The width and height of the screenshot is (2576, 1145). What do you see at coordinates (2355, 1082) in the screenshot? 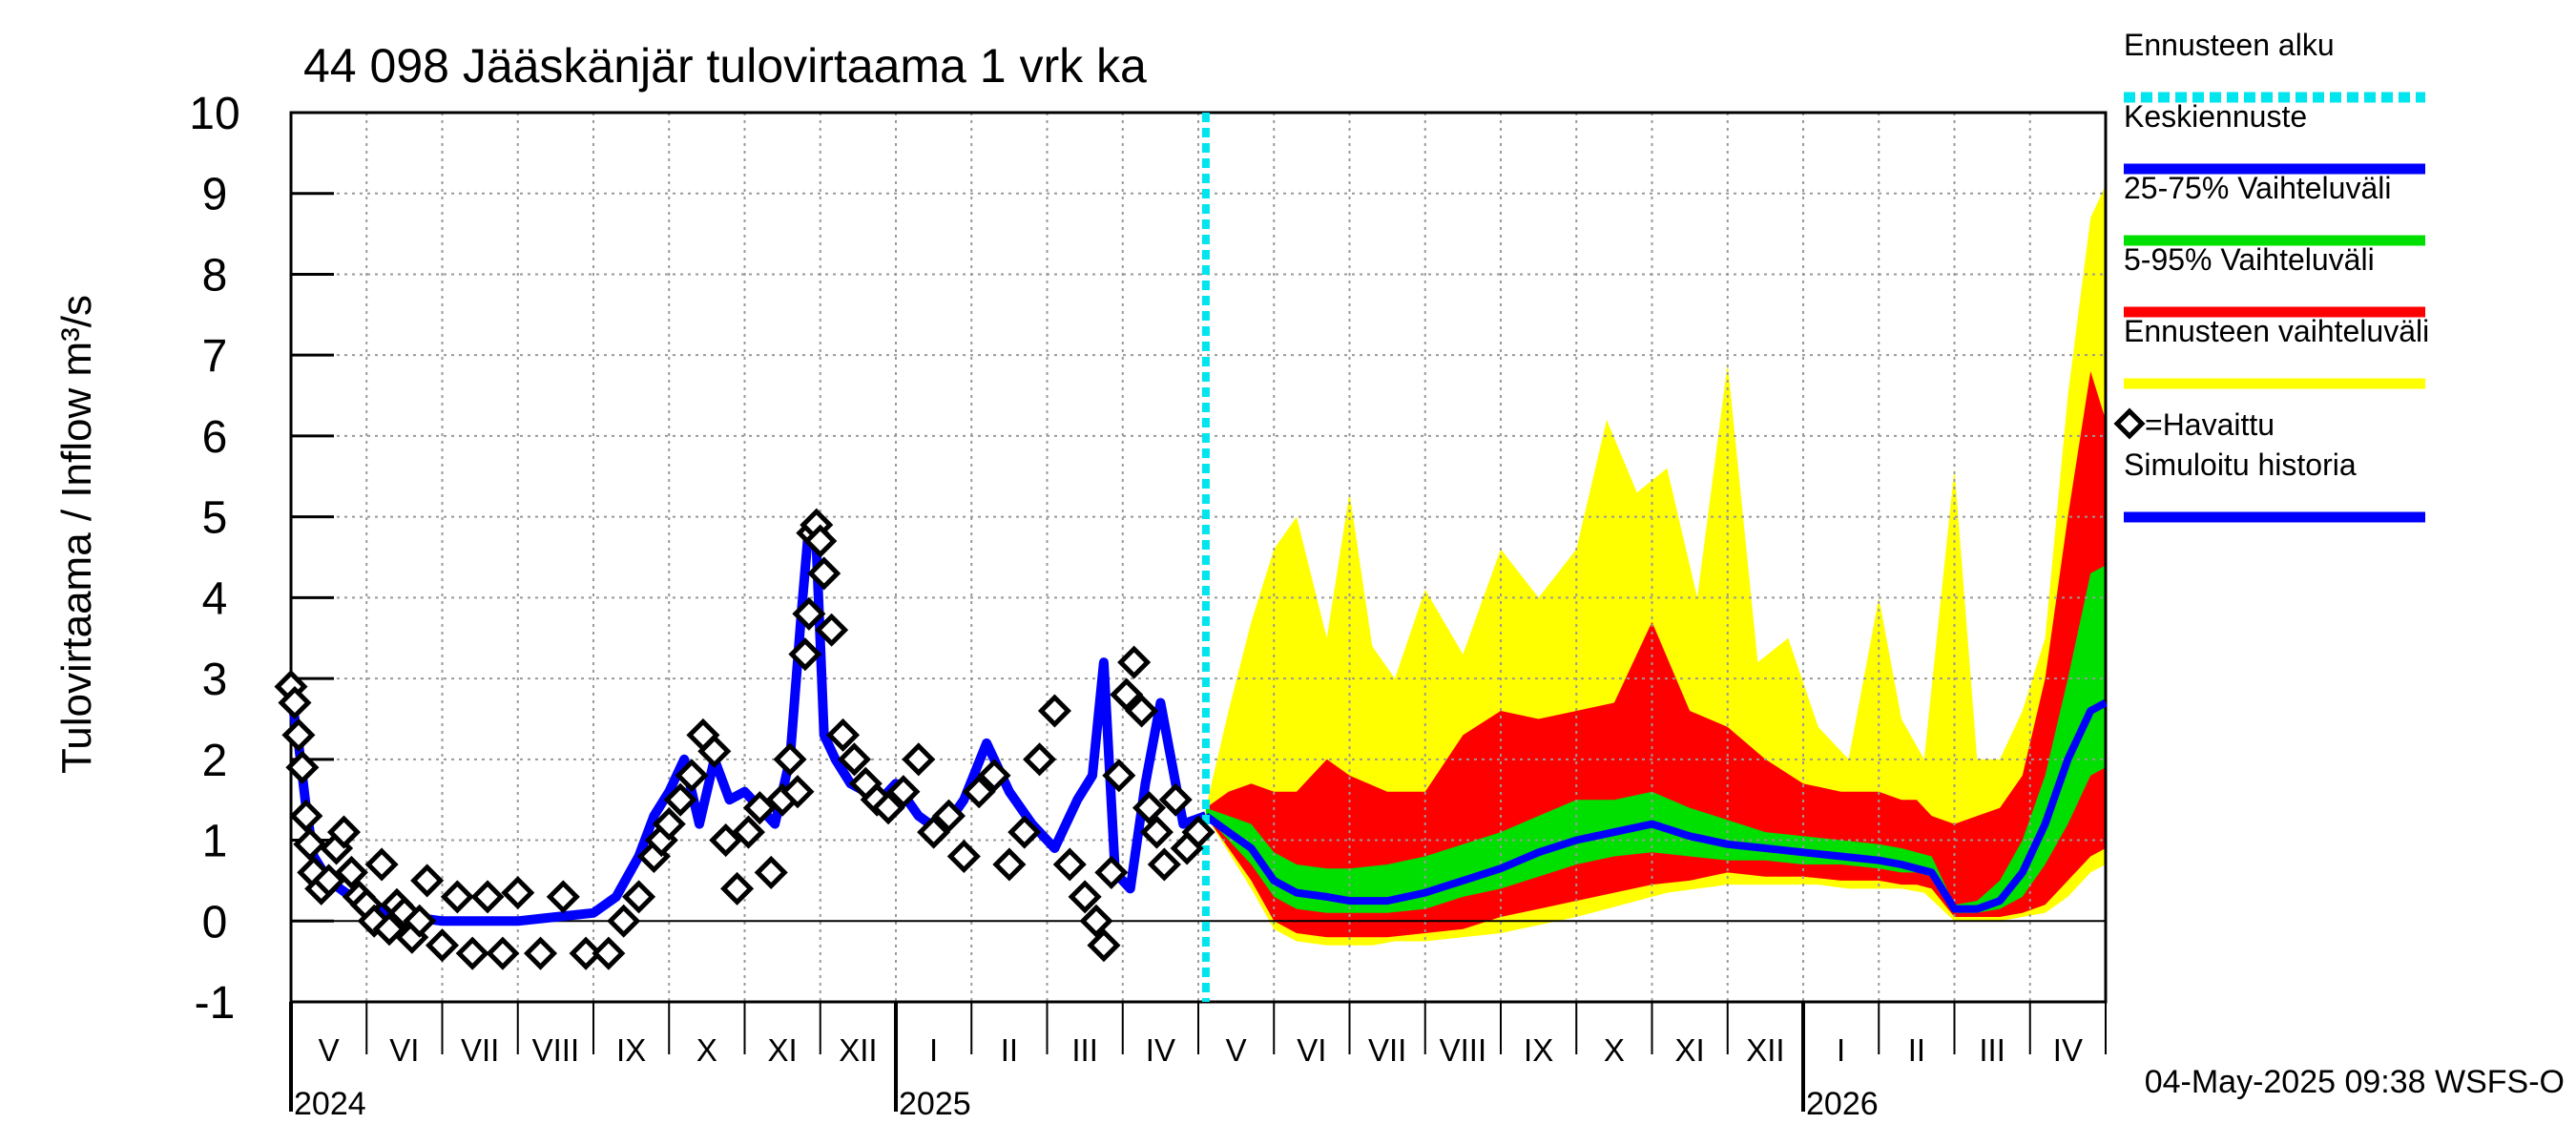
I see `timestamp: 04-May-2025 09:38 WSFS-O` at bounding box center [2355, 1082].